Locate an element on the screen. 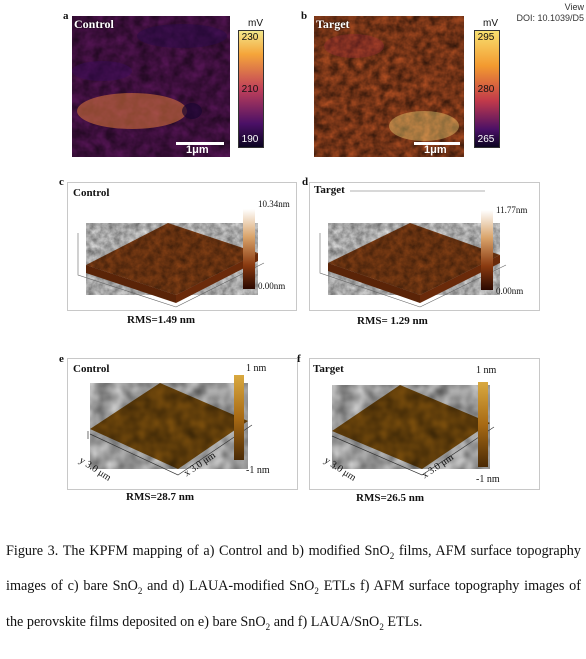 The width and height of the screenshot is (586, 659). pero-plot-control is located at coordinates (182, 424).